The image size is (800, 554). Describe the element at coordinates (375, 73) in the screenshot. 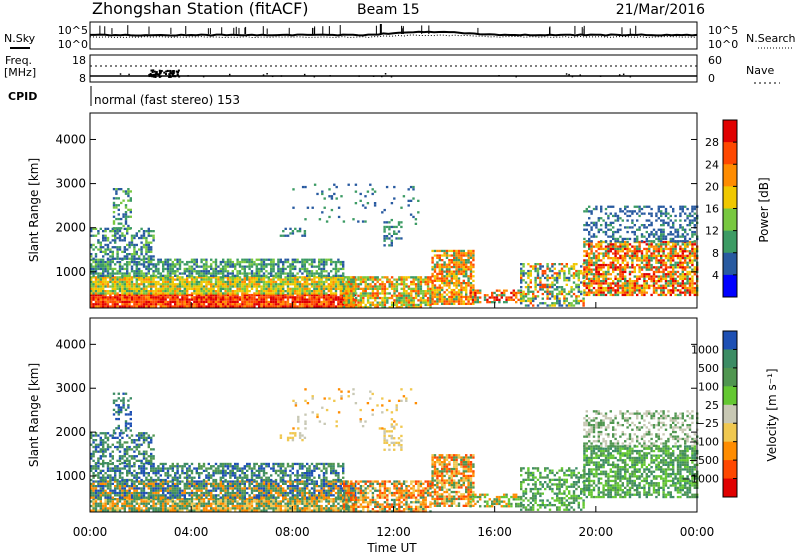

I see `freq-scatter-marks` at that location.